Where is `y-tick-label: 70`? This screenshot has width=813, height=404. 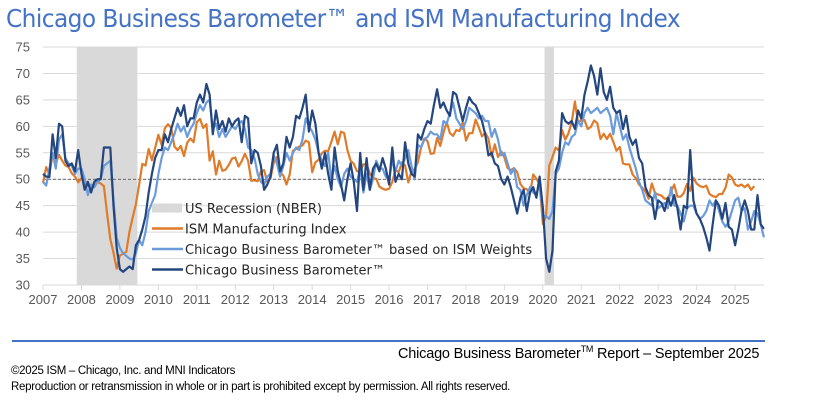 y-tick-label: 70 is located at coordinates (23, 73).